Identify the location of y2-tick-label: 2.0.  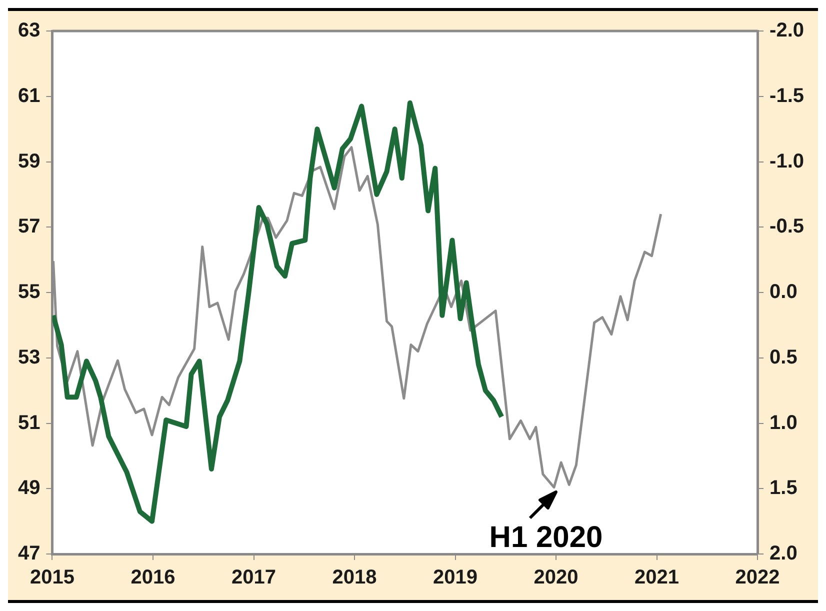
(784, 553).